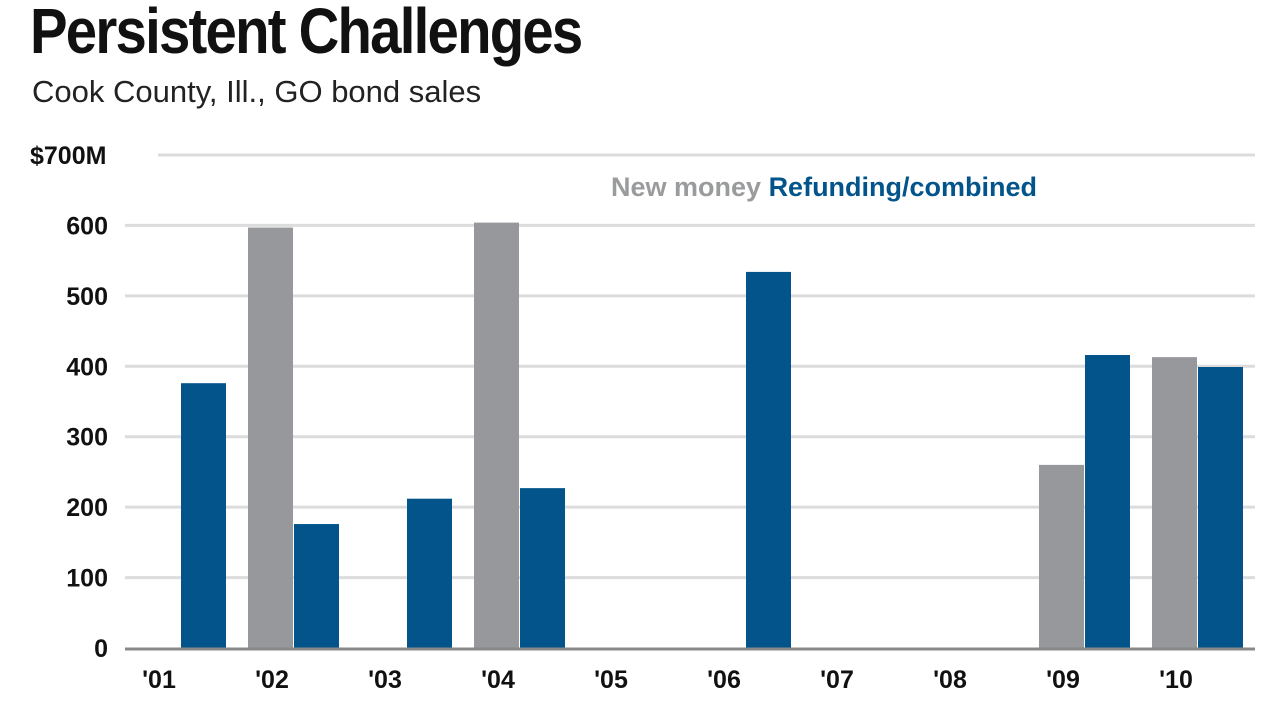 The width and height of the screenshot is (1280, 720). Describe the element at coordinates (498, 680) in the screenshot. I see `x-tick-label: '04` at that location.